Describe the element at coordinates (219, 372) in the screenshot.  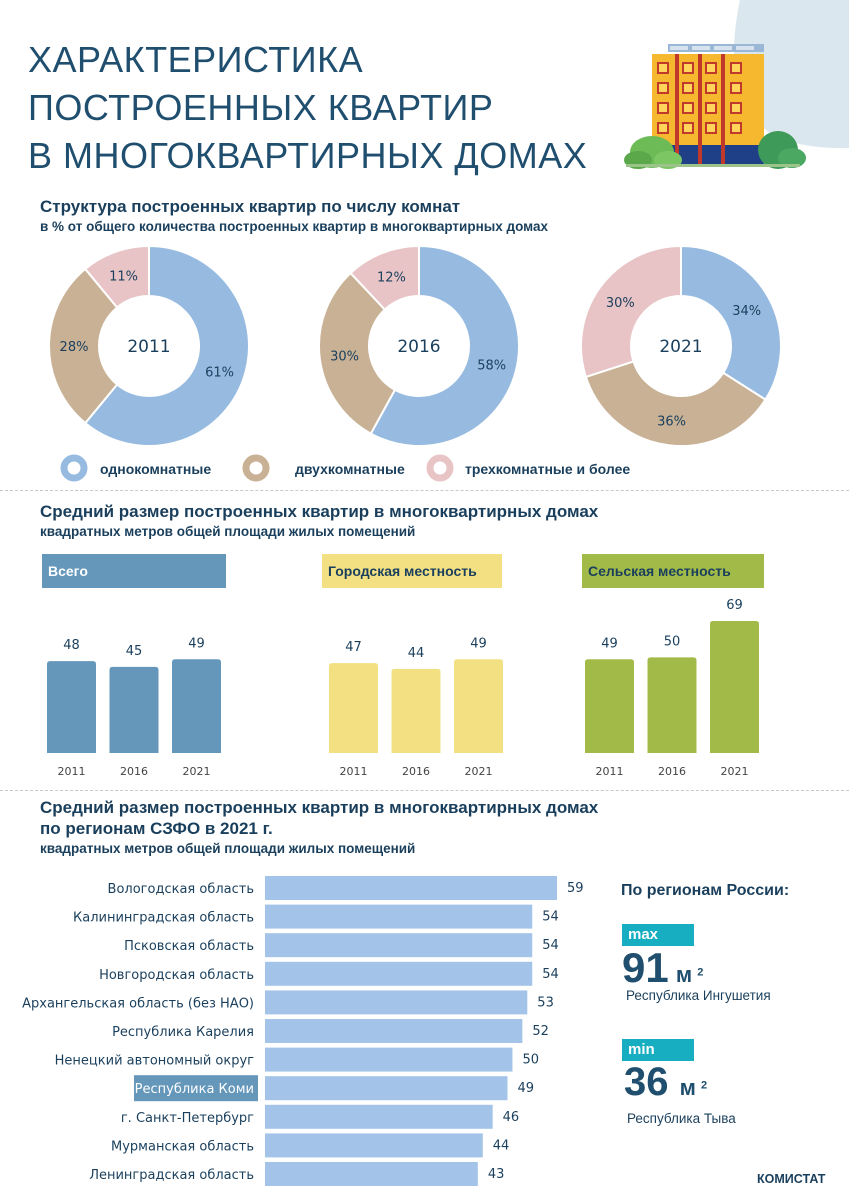
I see `donut-2011-label-0: 61%` at that location.